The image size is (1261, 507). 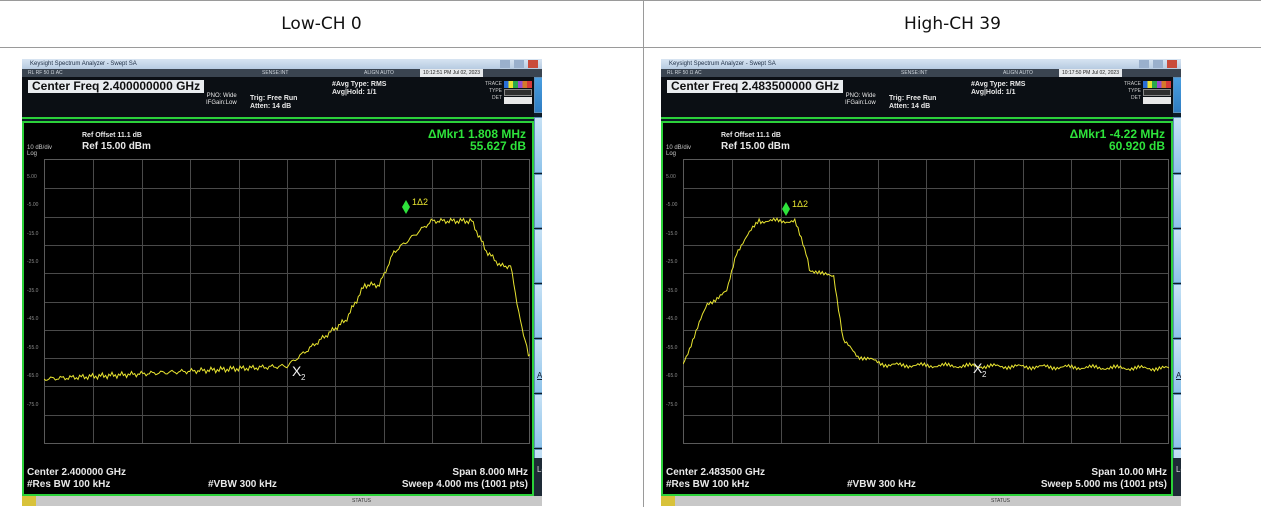 What do you see at coordinates (1103, 484) in the screenshot?
I see `footer-sweep: Sweep 5.000 ms (1001 pts)` at bounding box center [1103, 484].